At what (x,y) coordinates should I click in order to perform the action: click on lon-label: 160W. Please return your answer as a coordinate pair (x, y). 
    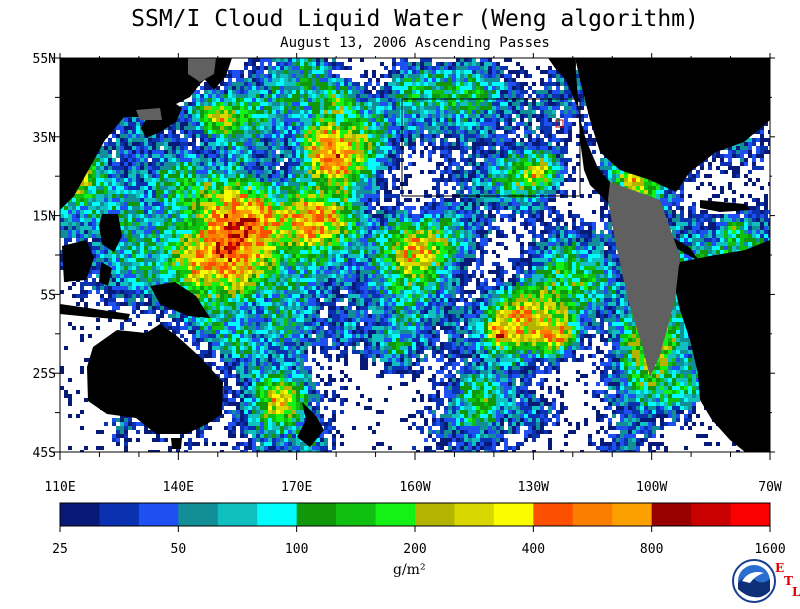
    Looking at the image, I should click on (414, 487).